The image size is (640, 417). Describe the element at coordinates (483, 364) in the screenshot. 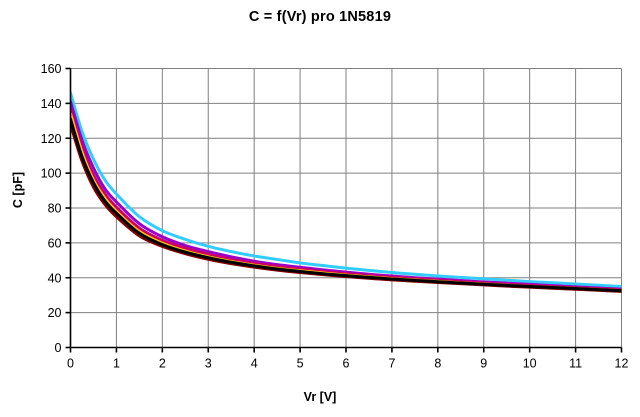

I see `x-tick-label: 9` at that location.